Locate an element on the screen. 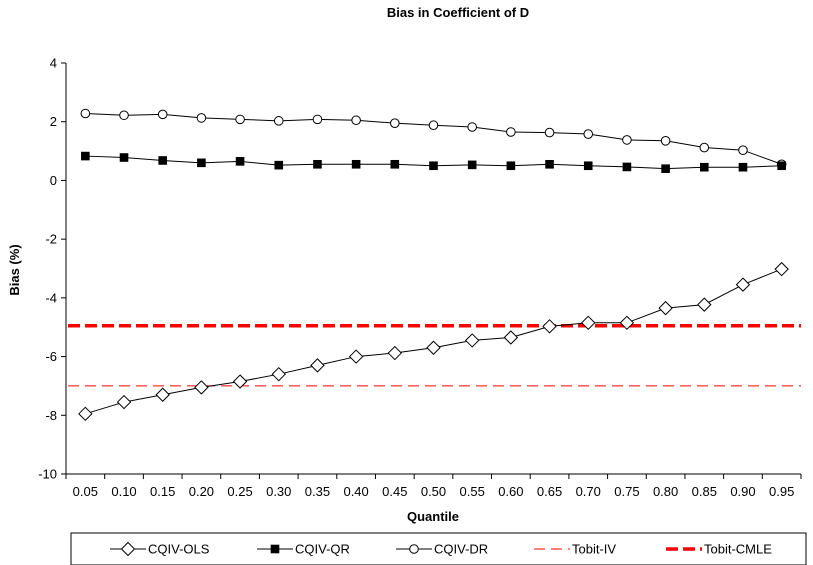 This screenshot has height=565, width=813. legend-label: Tobit-IV is located at coordinates (594, 549).